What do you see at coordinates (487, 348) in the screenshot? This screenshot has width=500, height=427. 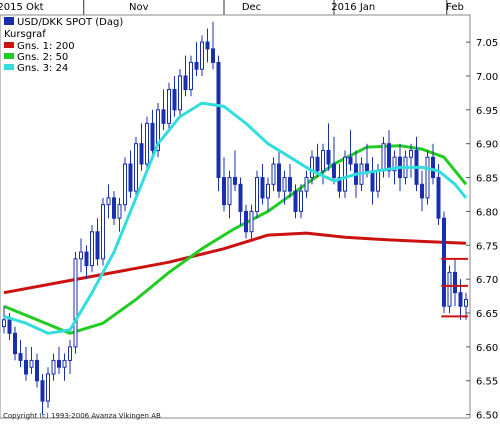 I see `y-tick-label: 6.60` at bounding box center [487, 348].